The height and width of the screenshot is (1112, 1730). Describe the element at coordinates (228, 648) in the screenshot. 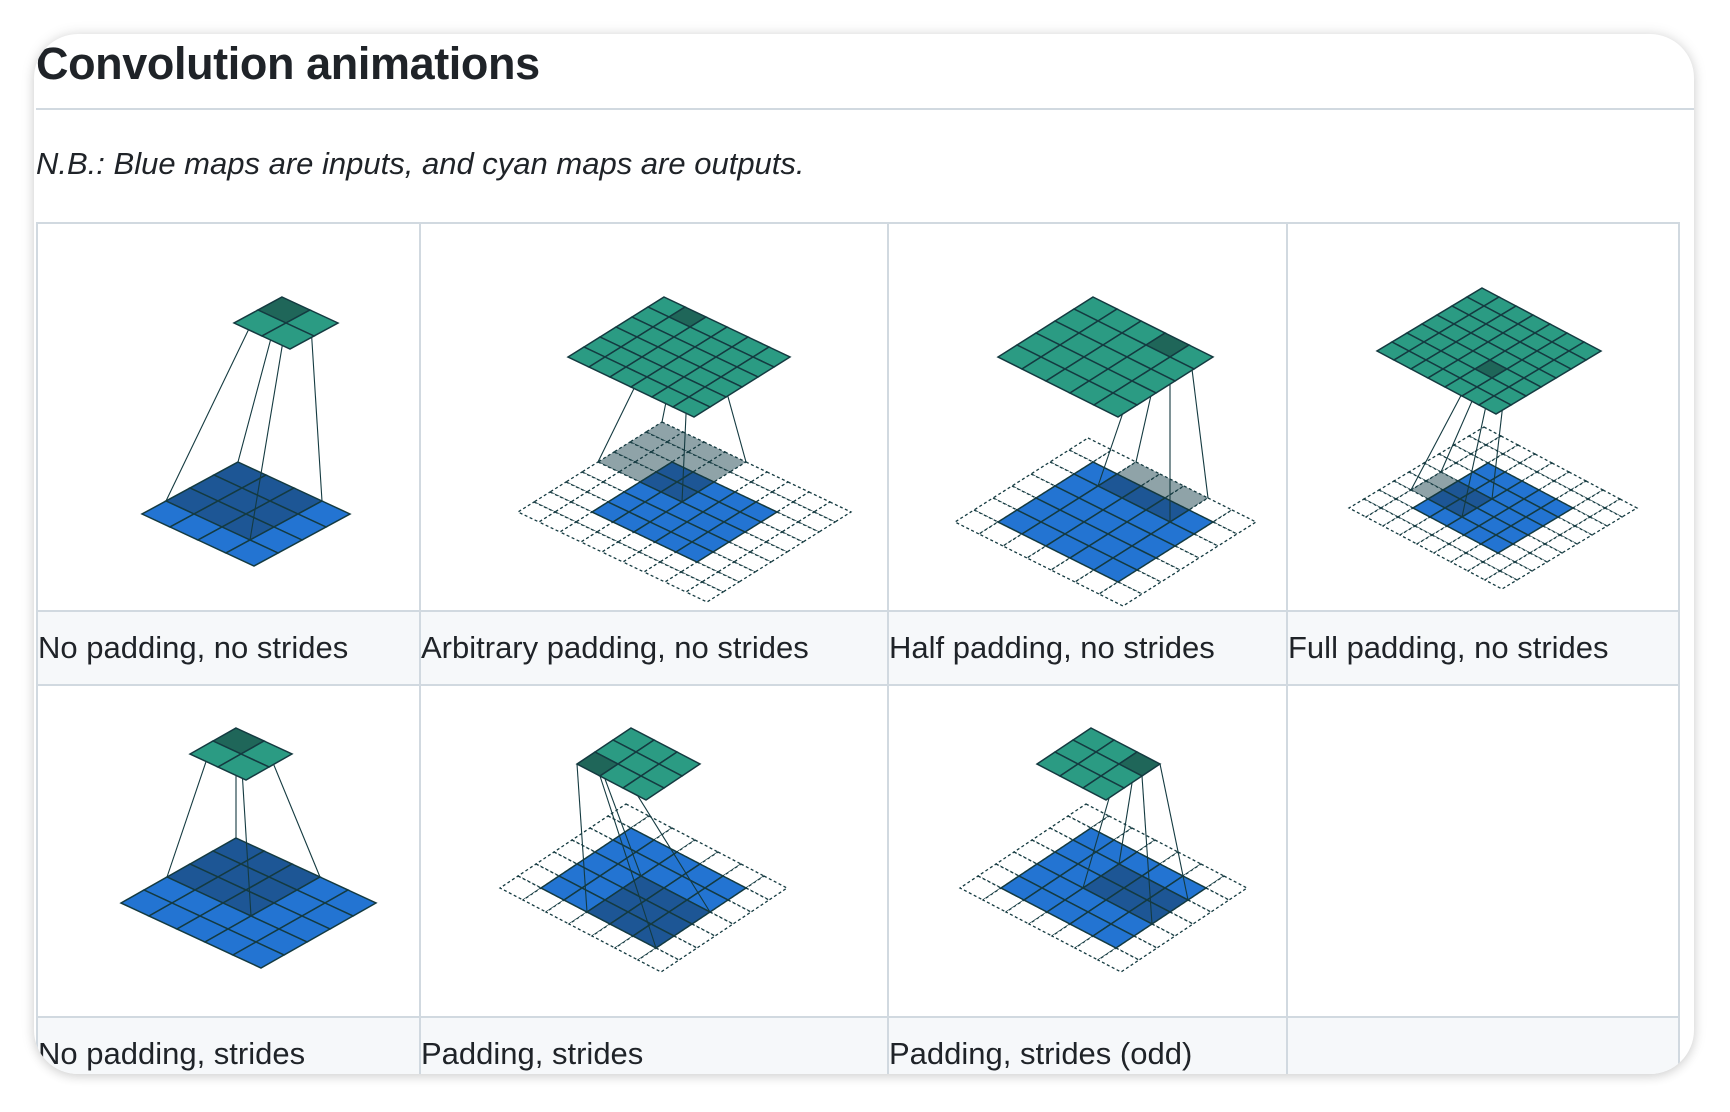

I see `caption: No padding, no strides` at that location.